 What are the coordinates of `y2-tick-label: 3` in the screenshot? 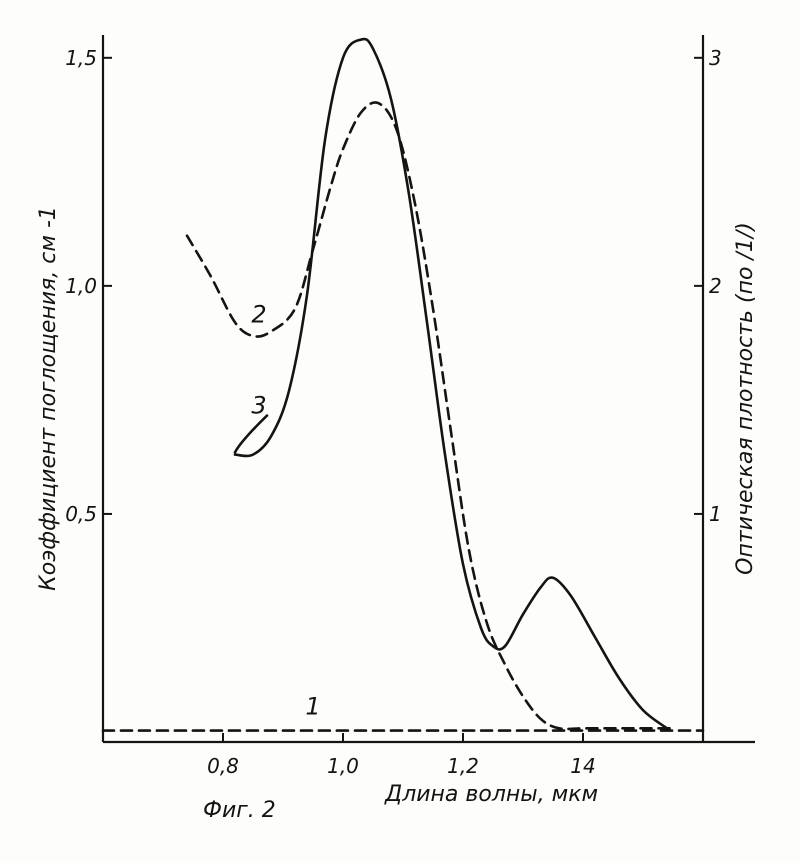 It's located at (715, 58).